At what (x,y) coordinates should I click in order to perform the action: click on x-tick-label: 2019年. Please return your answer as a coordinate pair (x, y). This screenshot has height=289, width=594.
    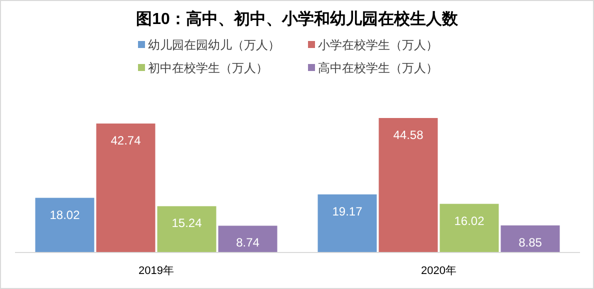
    Looking at the image, I should click on (156, 271).